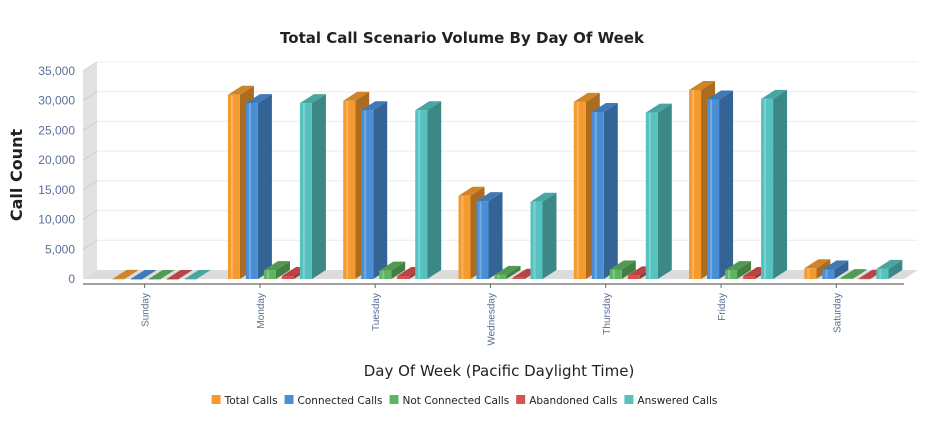  I want to click on y-tick-label: 10,000, so click(56, 220).